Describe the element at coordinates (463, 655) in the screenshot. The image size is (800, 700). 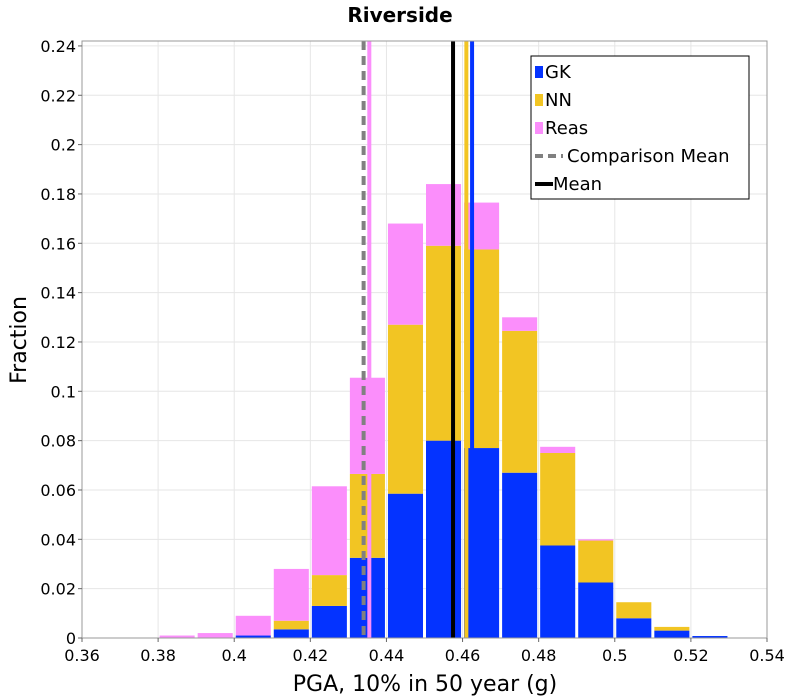
I see `x-tick-label: 0.46` at that location.